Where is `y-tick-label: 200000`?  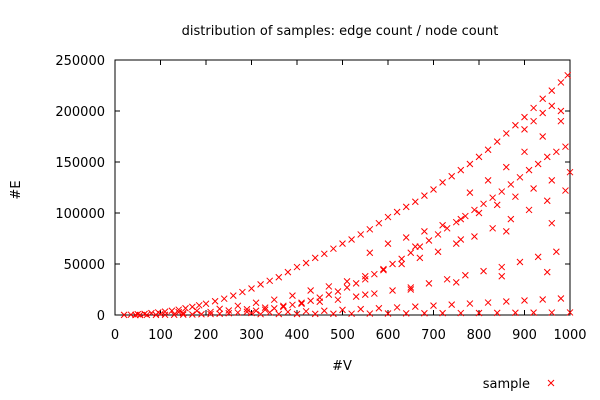 y-tick-label: 200000 is located at coordinates (80, 112).